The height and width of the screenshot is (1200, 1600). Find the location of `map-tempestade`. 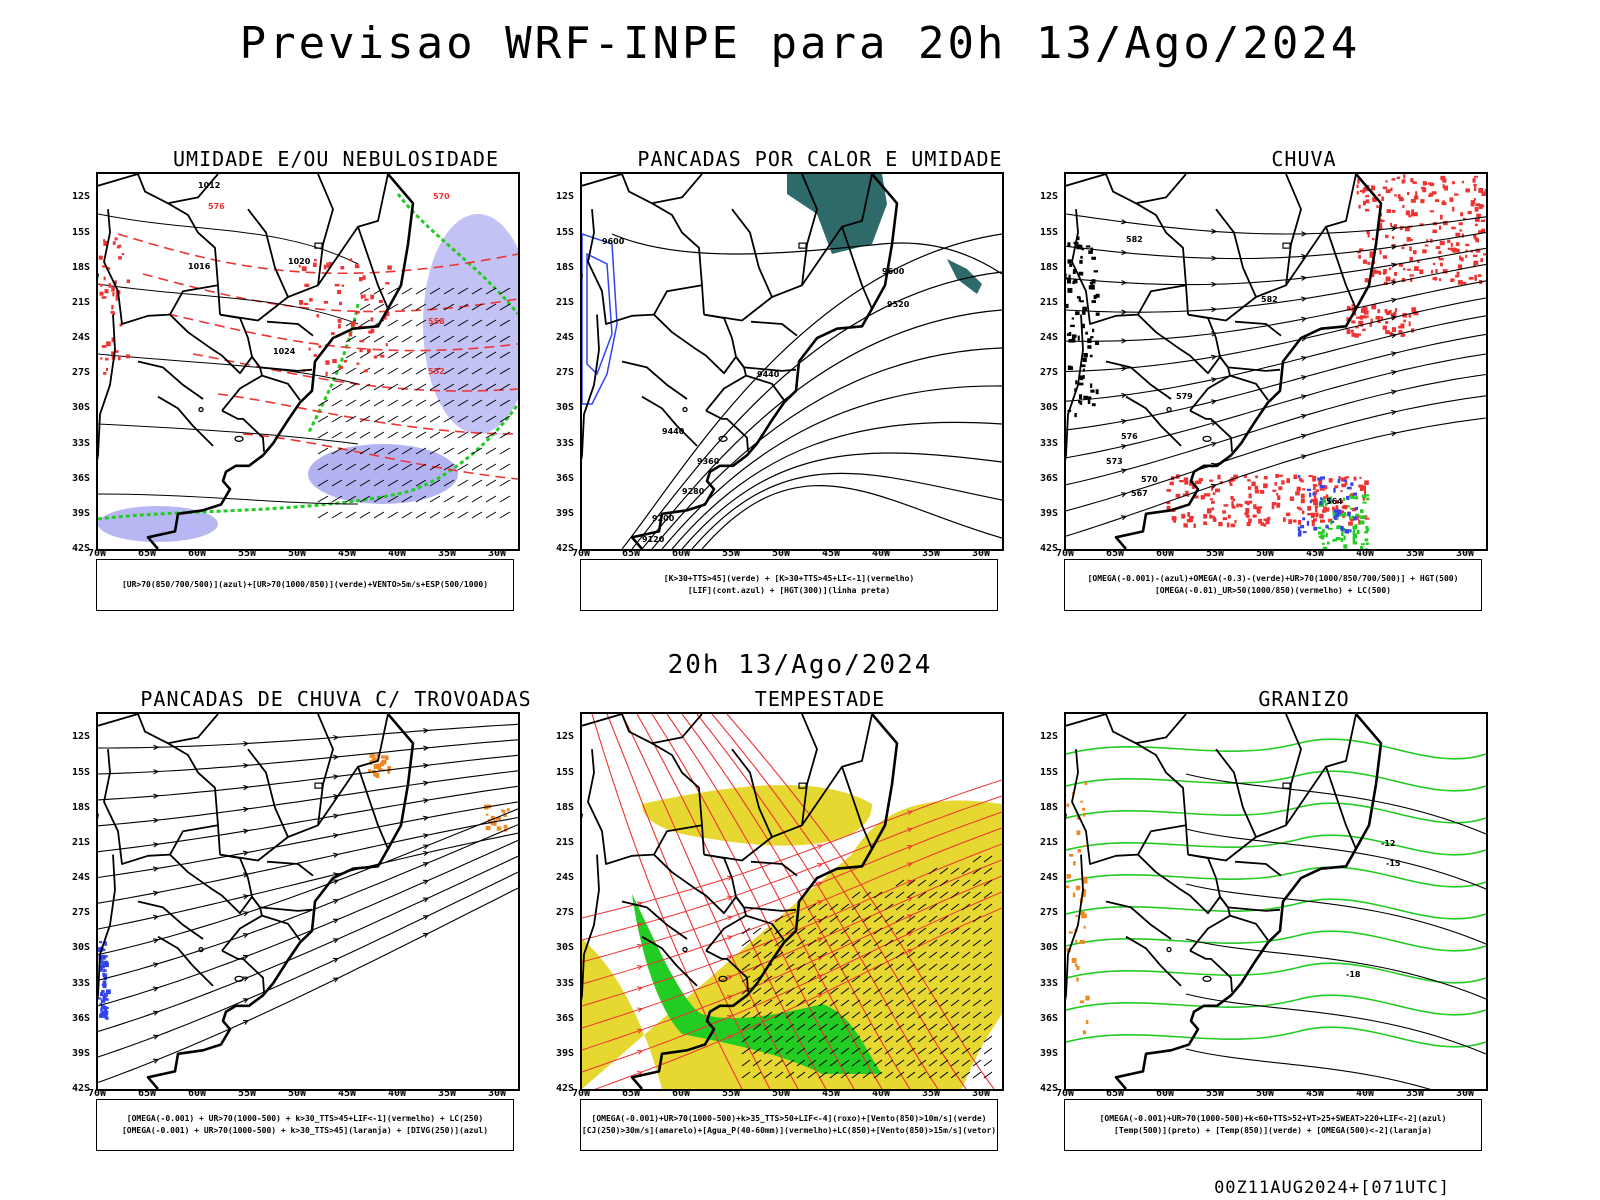

map-tempestade is located at coordinates (792, 901).